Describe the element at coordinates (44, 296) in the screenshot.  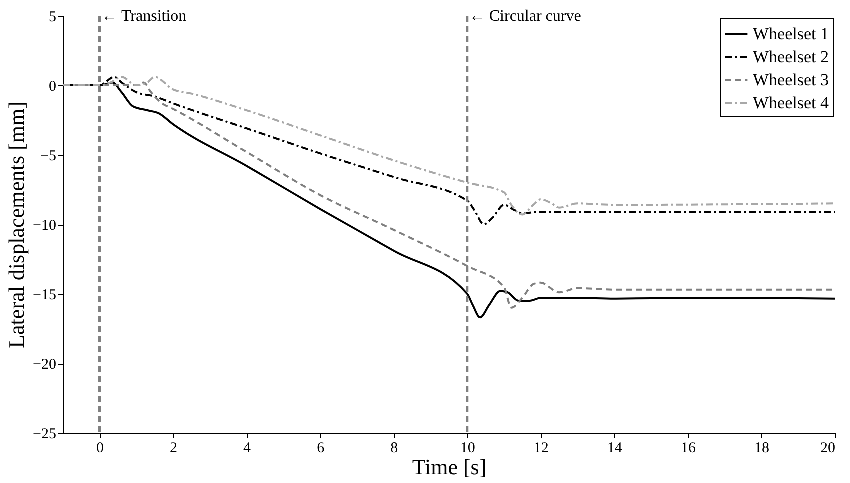
I see `y-tick-label: −15` at that location.